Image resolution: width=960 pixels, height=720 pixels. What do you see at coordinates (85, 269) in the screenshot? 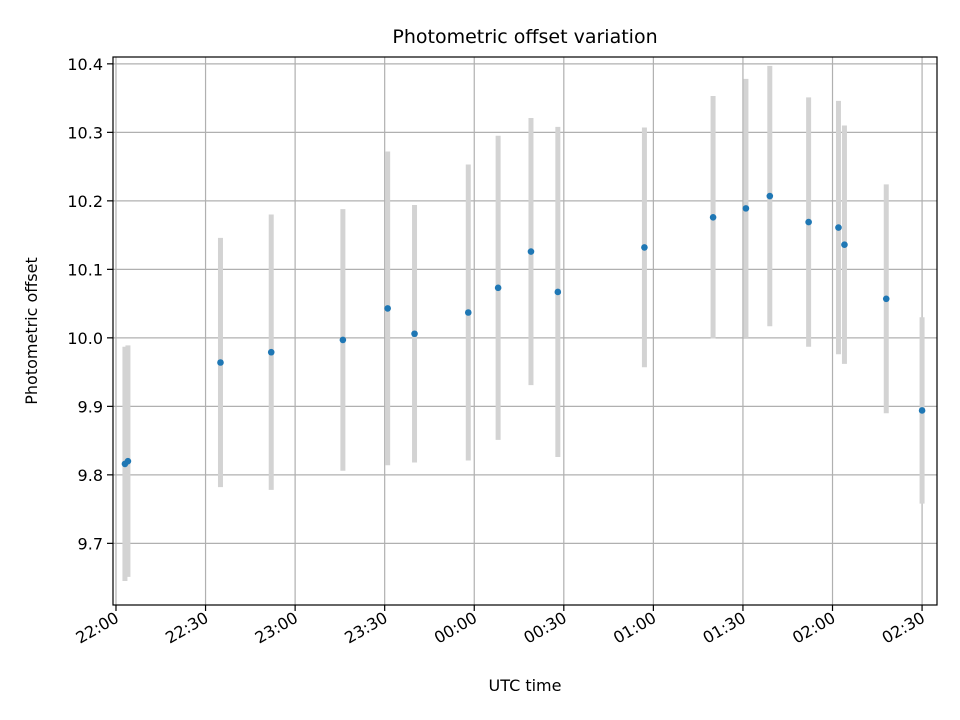
I see `y-tick-label: 10.1` at bounding box center [85, 269].